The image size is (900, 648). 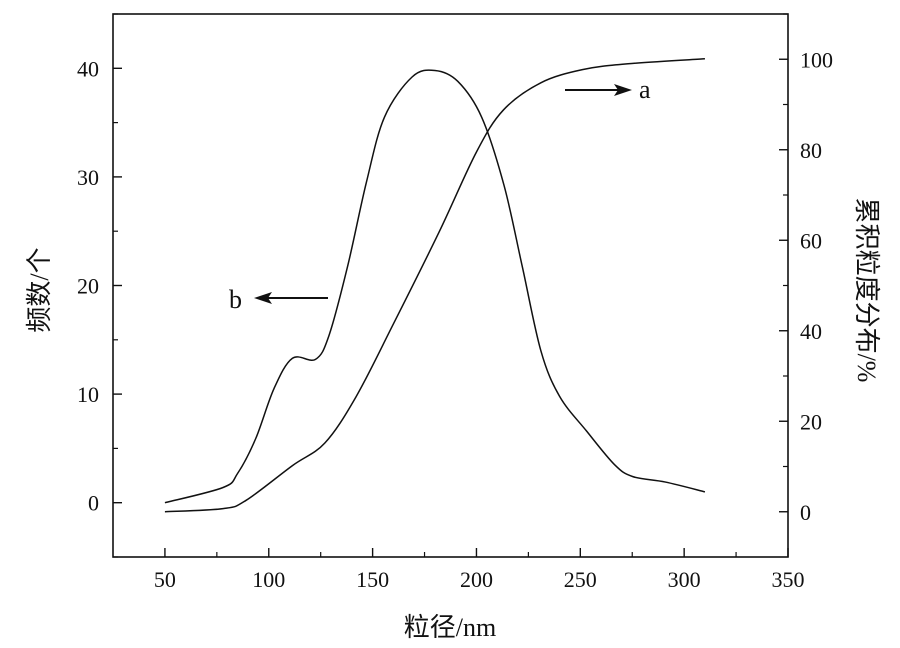 What do you see at coordinates (39, 289) in the screenshot?
I see `y-axis-title: 频数/个` at bounding box center [39, 289].